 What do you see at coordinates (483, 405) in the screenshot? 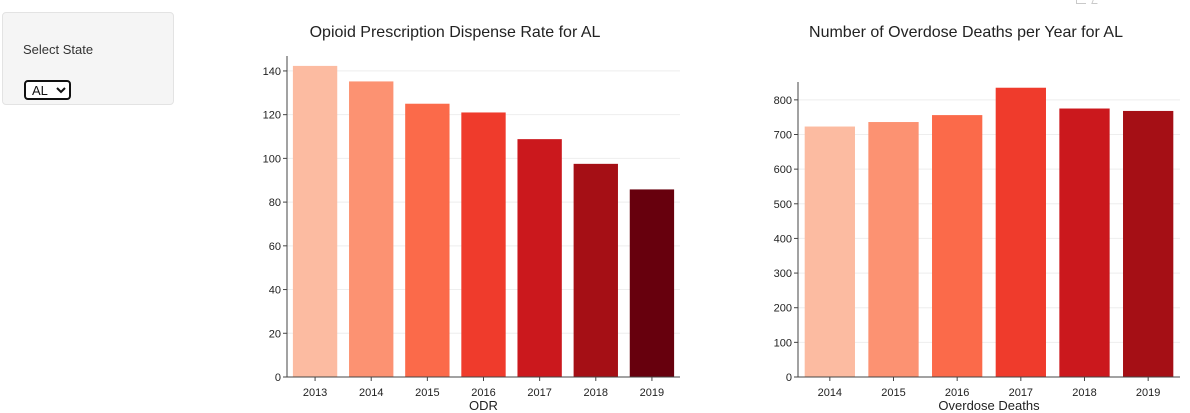
I see `x-axis-title: ODR` at bounding box center [483, 405].